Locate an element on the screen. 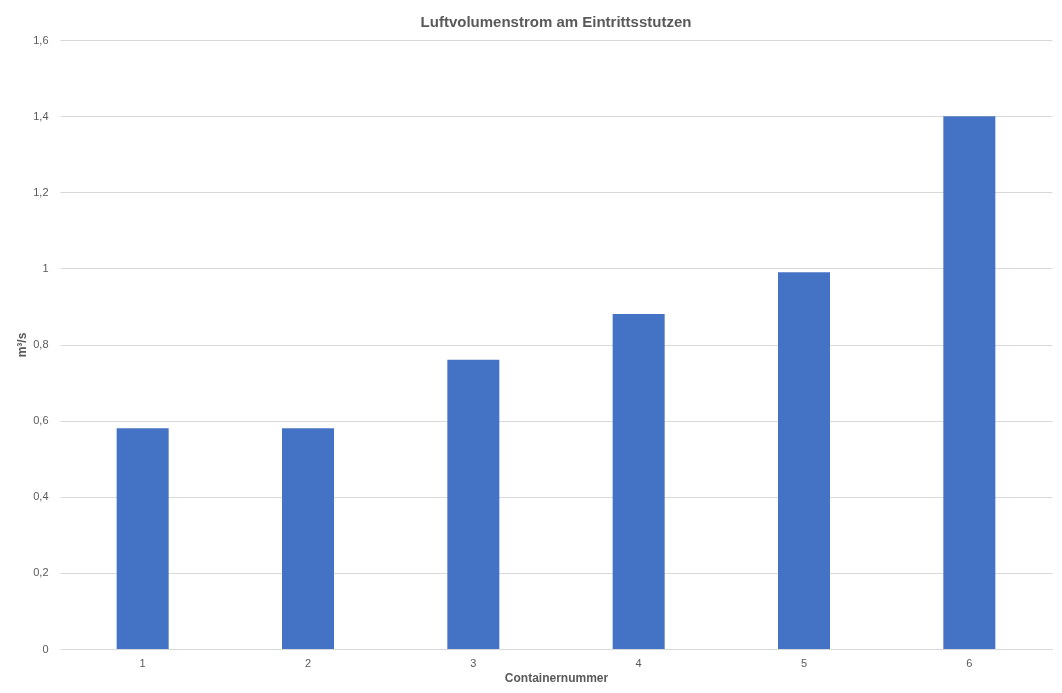  y-tick-label: 0,4 is located at coordinates (41, 496).